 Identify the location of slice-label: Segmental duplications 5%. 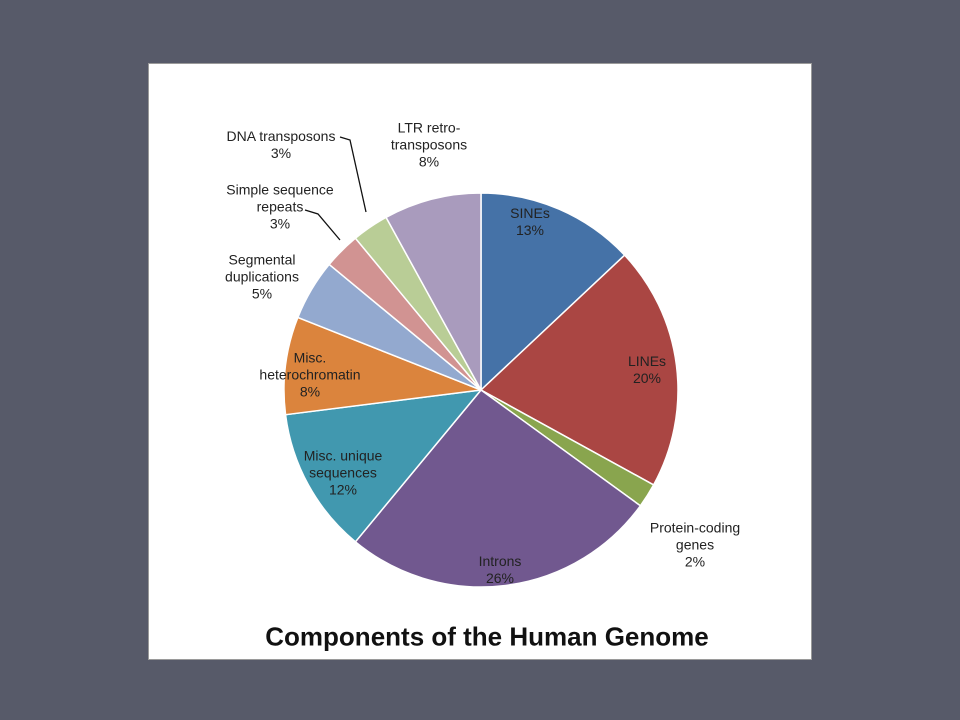
(262, 277).